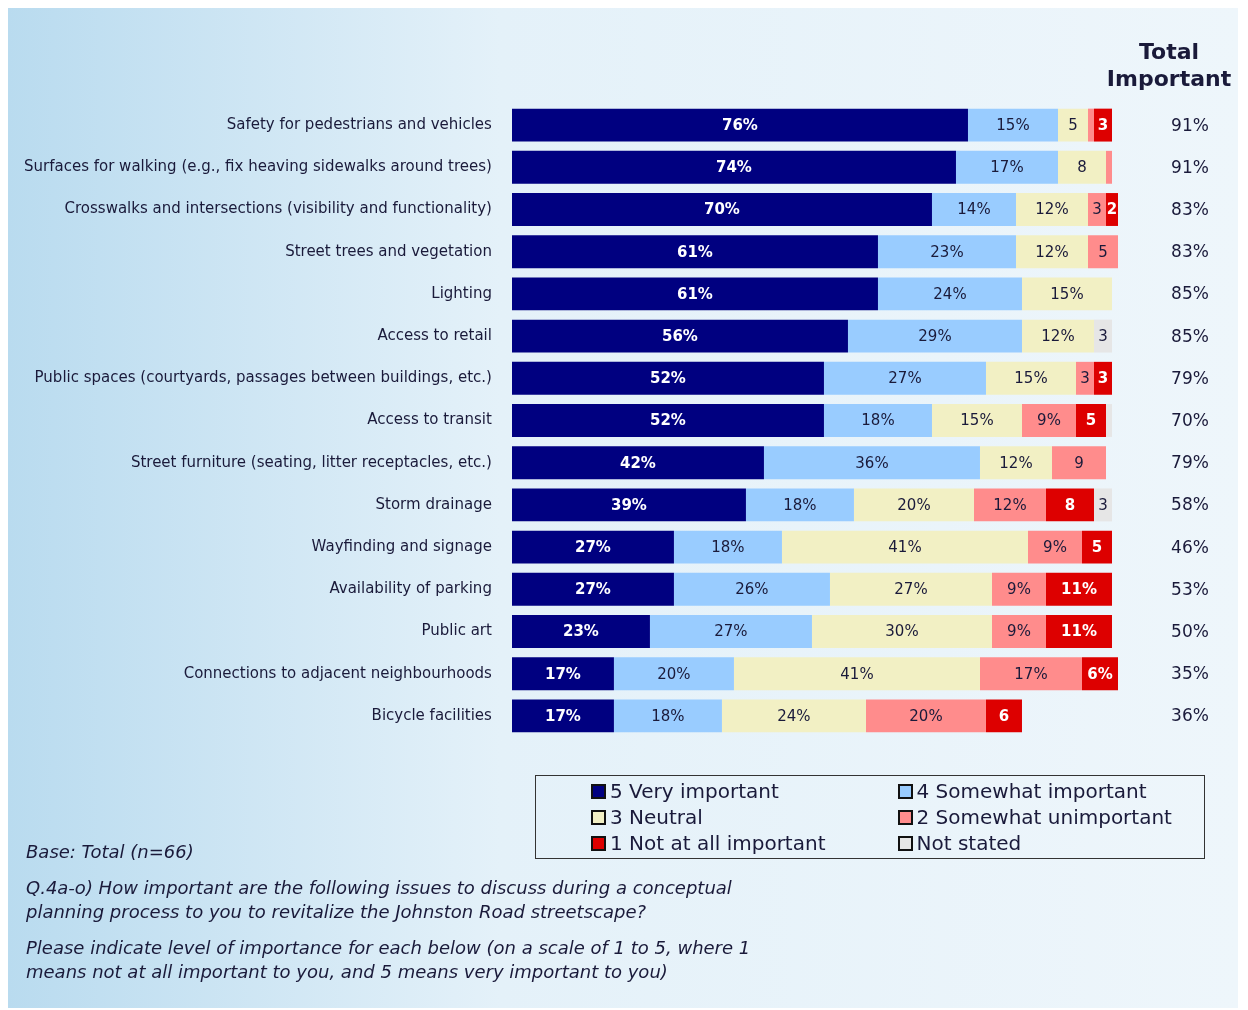  Describe the element at coordinates (434, 334) in the screenshot. I see `y-tick-label: Access to retail` at that location.